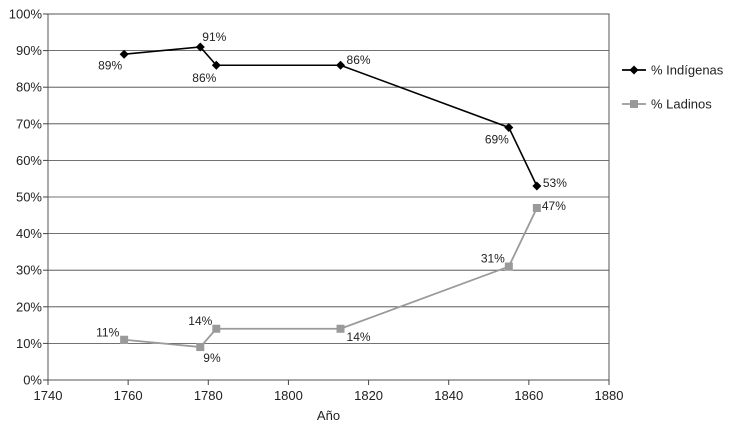 Image resolution: width=732 pixels, height=426 pixels. What do you see at coordinates (128, 395) in the screenshot?
I see `x-tick-label: 1760` at bounding box center [128, 395].